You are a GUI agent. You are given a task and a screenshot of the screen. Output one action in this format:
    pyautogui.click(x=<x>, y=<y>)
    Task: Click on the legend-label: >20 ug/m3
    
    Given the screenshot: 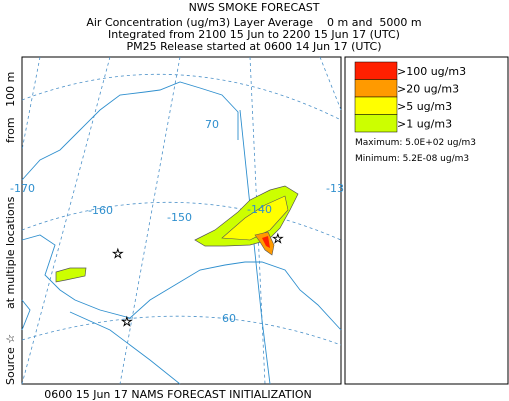 What is the action you would take?
    pyautogui.click(x=428, y=89)
    